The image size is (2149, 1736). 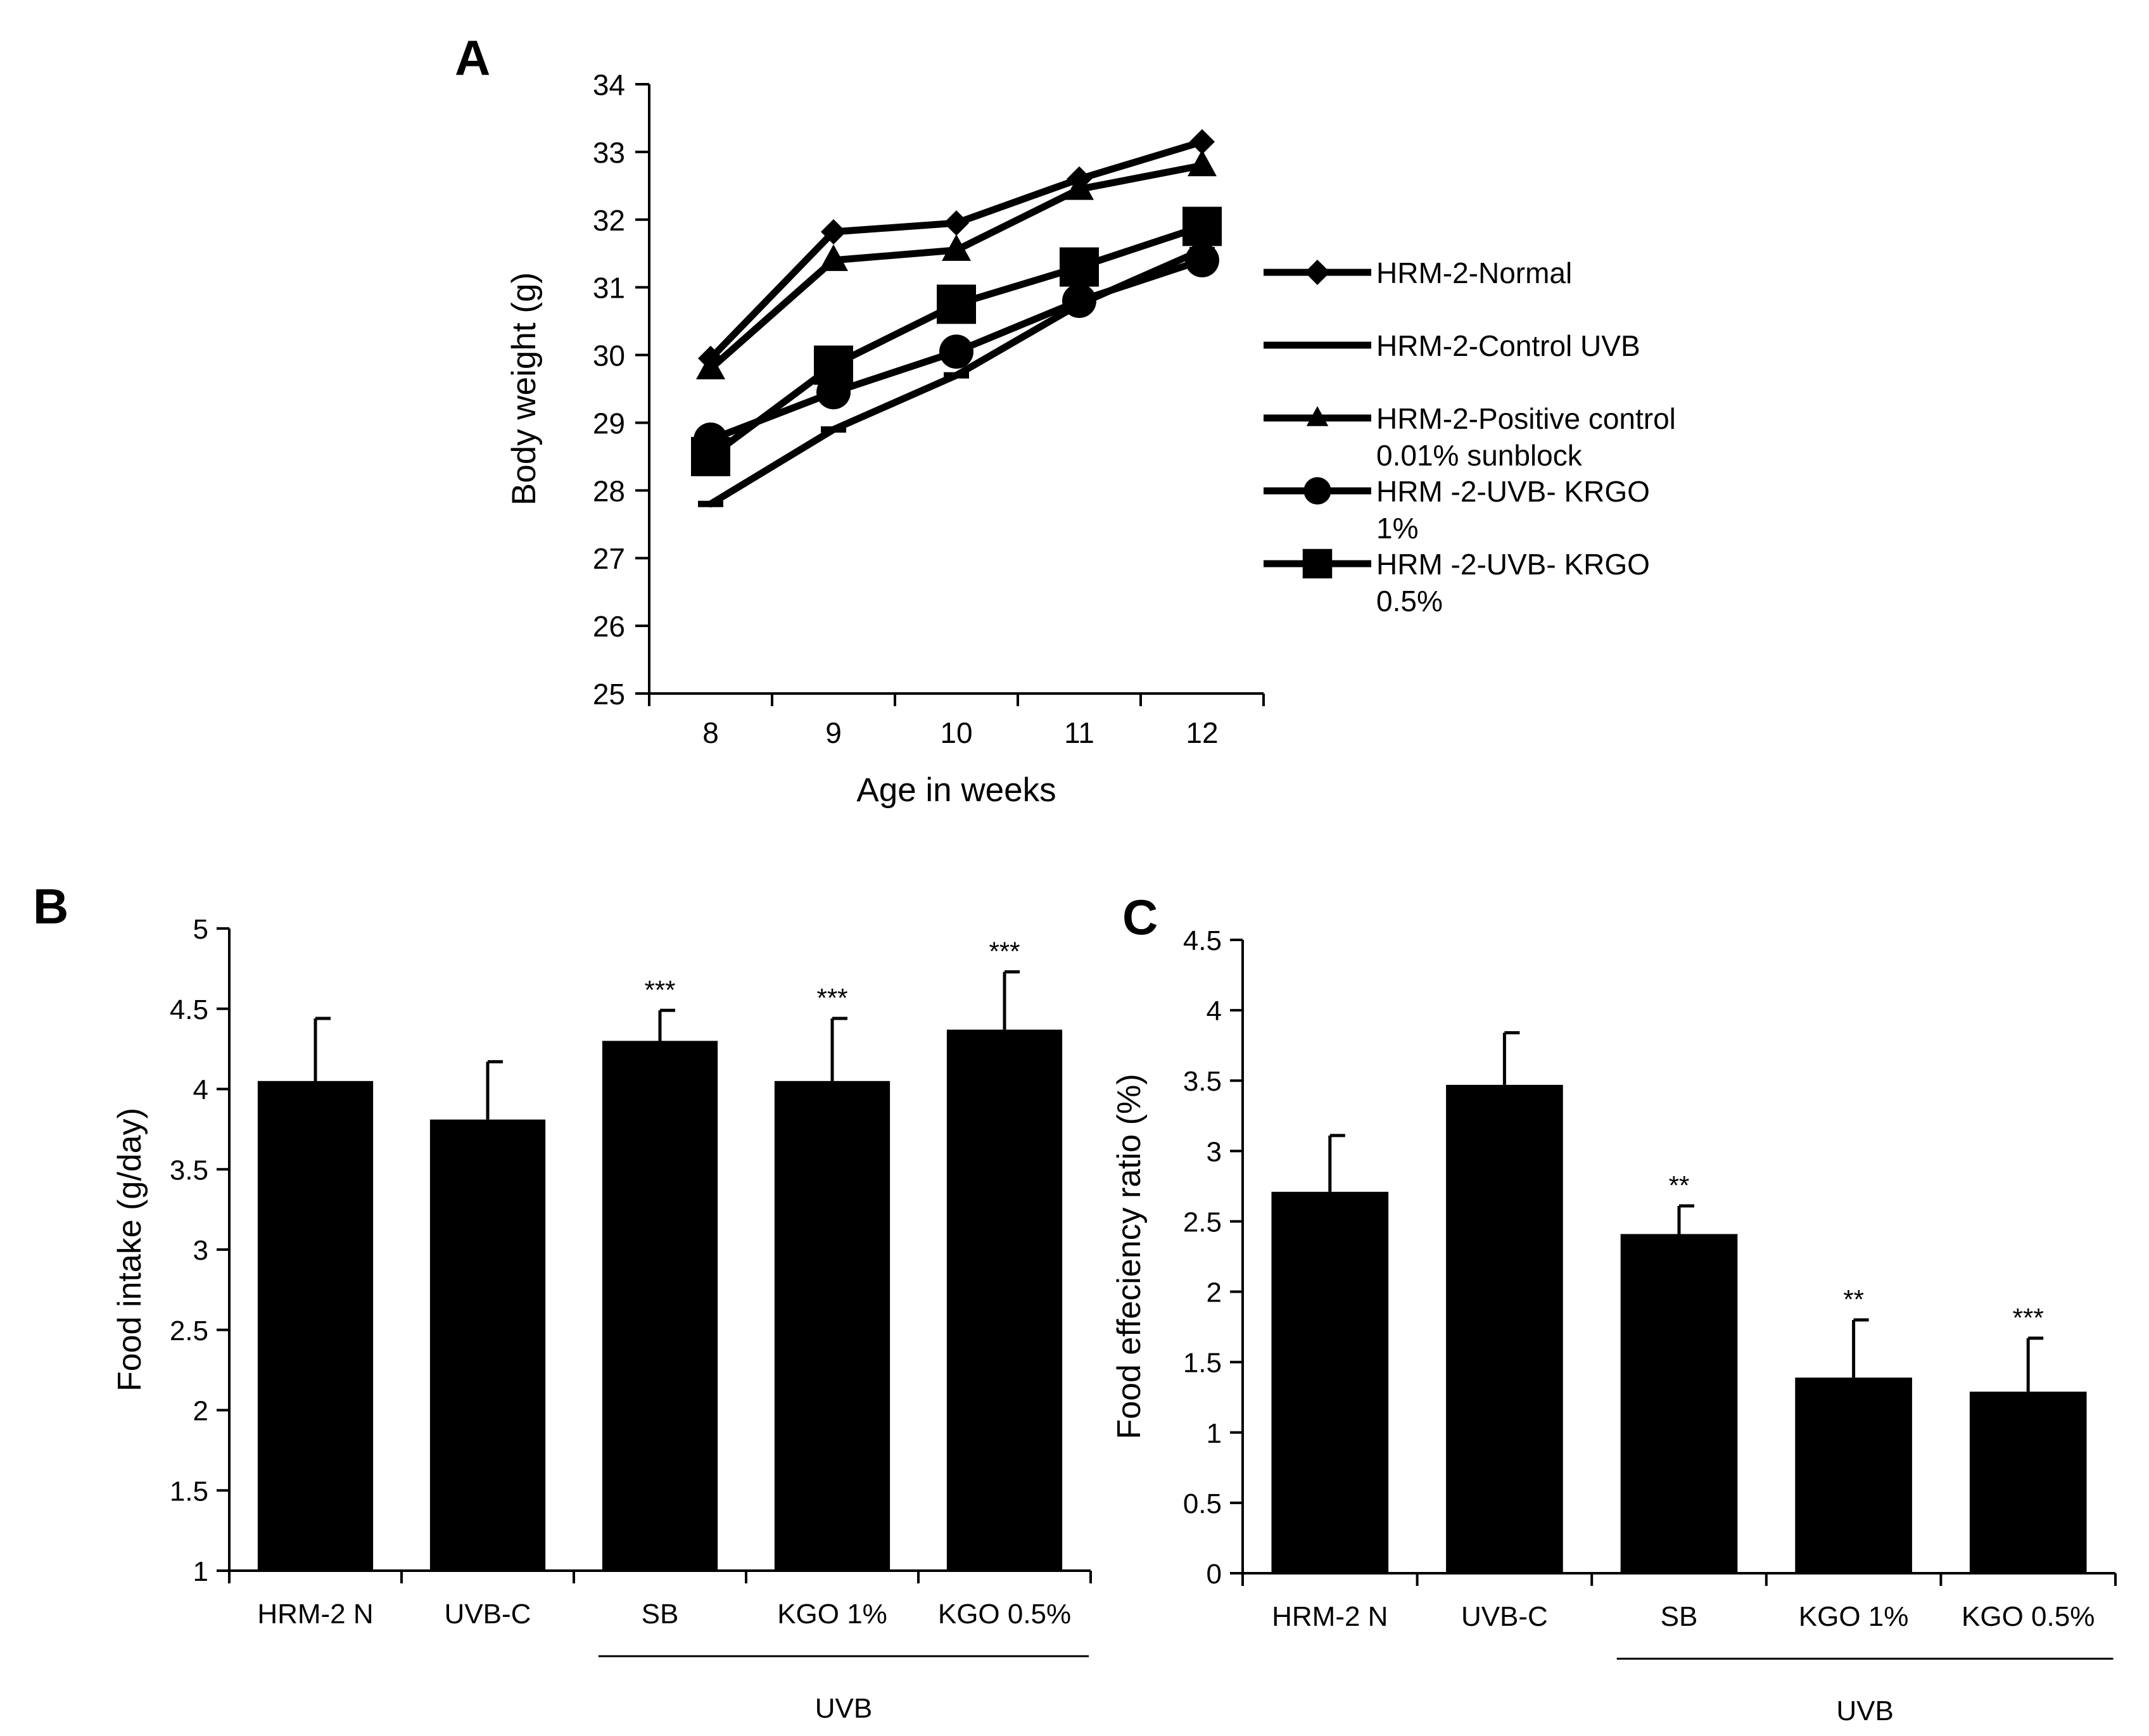 What do you see at coordinates (609, 84) in the screenshot?
I see `a-y-tick-label: 34` at bounding box center [609, 84].